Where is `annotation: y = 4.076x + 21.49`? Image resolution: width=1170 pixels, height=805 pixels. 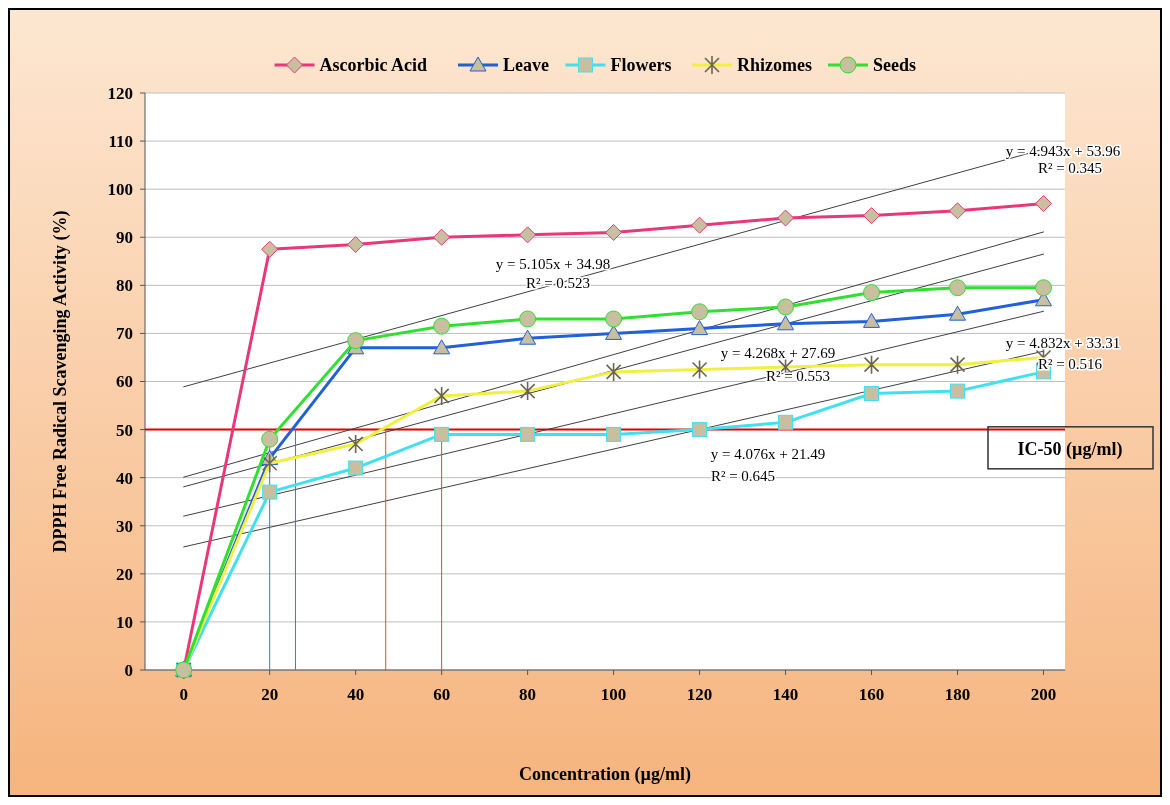
annotation: y = 4.076x + 21.49 is located at coordinates (768, 453).